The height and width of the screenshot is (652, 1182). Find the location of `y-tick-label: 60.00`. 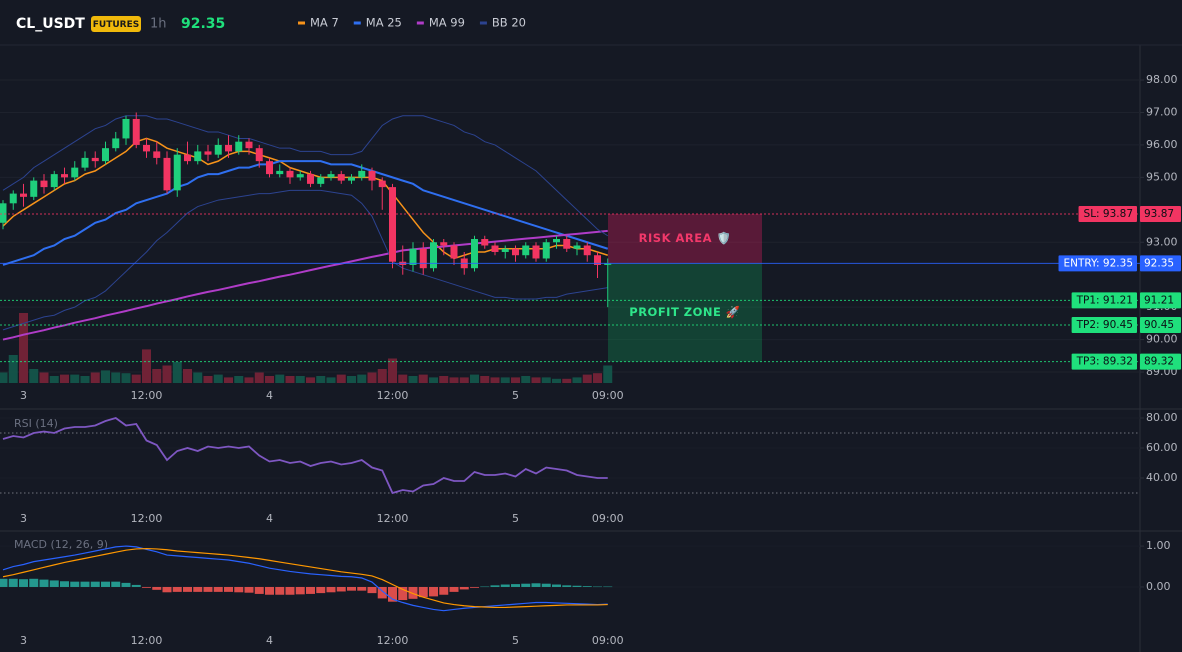

y-tick-label: 60.00 is located at coordinates (1162, 447).